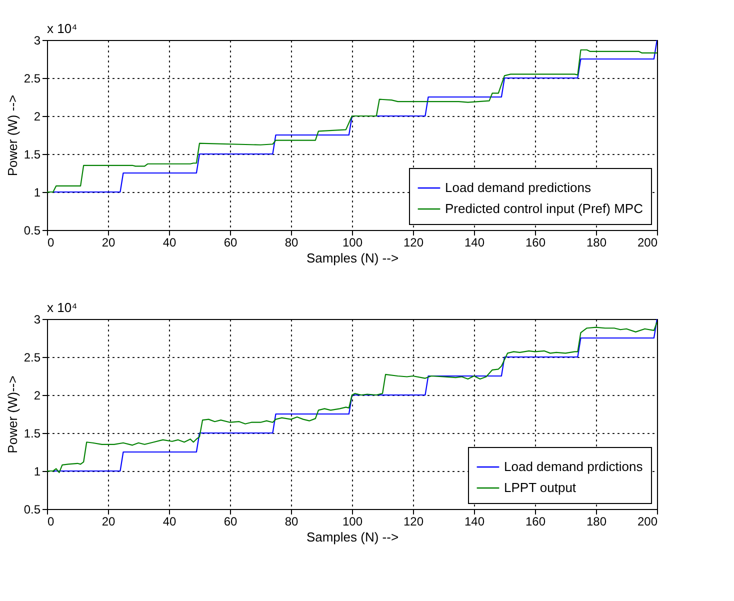  Describe the element at coordinates (574, 466) in the screenshot. I see `legend-label: Load demand prdictions` at that location.